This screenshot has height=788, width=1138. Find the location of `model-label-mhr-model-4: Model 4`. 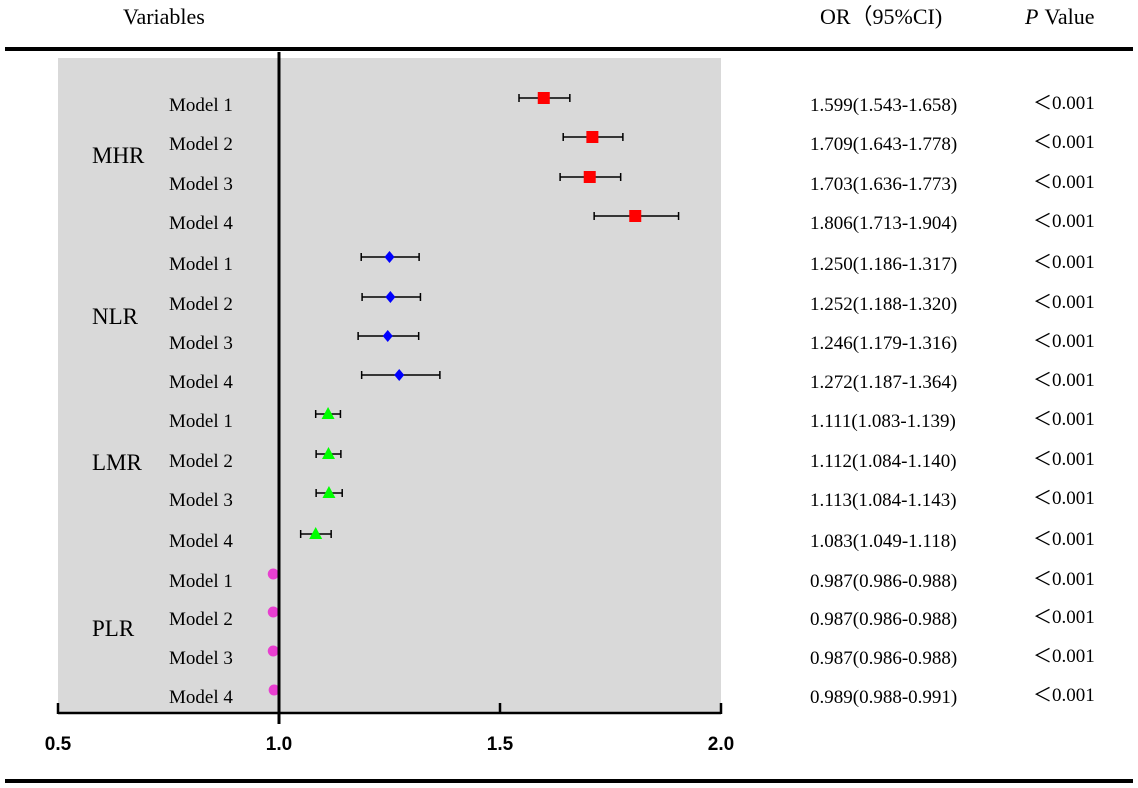

model-label-mhr-model-4: Model 4 is located at coordinates (201, 223).